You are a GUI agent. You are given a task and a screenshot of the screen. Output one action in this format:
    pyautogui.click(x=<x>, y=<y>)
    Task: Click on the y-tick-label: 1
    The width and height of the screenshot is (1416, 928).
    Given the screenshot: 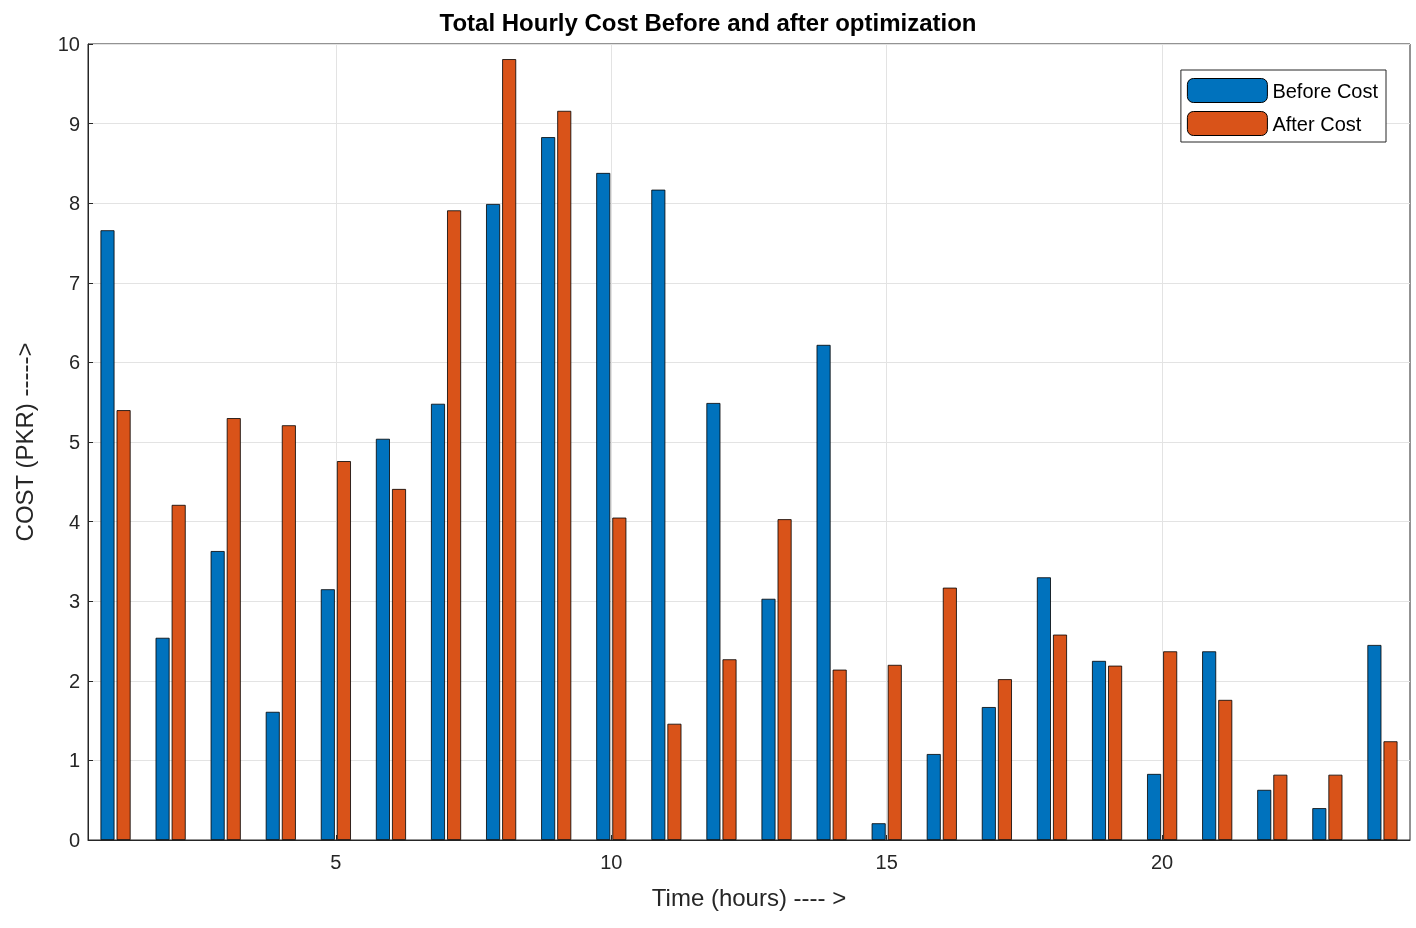 What is the action you would take?
    pyautogui.click(x=74, y=760)
    